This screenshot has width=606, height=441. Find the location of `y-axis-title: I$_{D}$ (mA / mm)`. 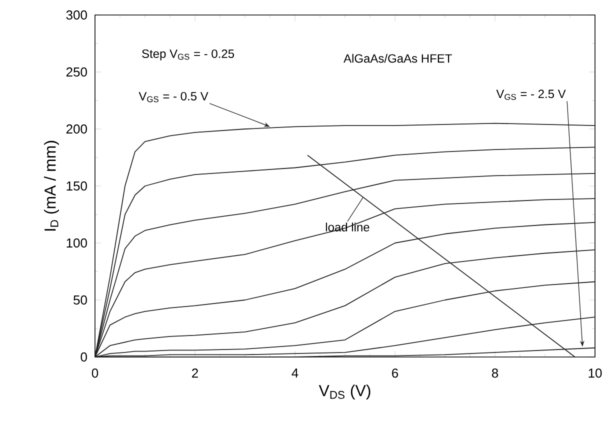

y-axis-title: I$_{D}$ (mA / mm) is located at coordinates (51, 185).